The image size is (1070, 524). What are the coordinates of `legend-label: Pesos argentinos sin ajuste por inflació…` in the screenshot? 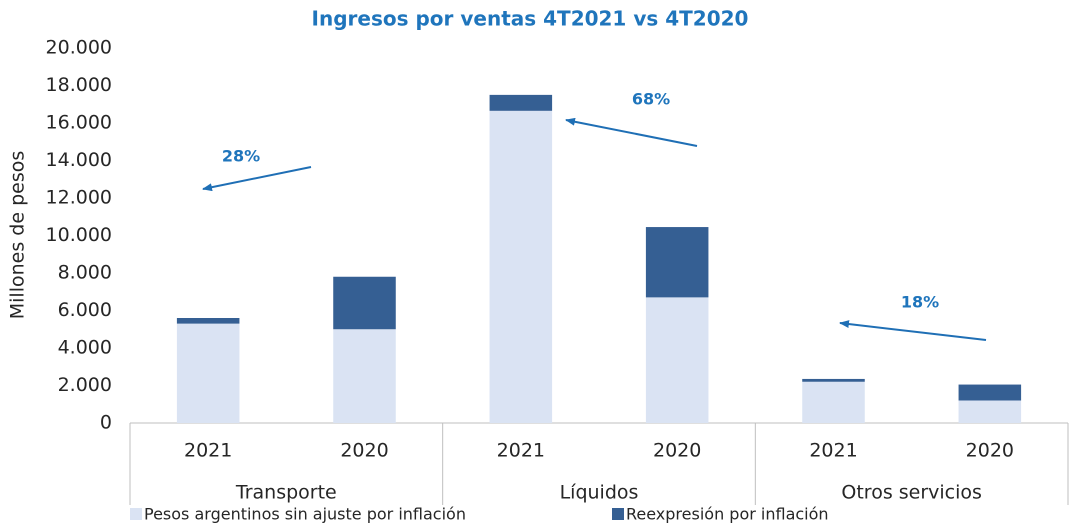 It's located at (305, 514).